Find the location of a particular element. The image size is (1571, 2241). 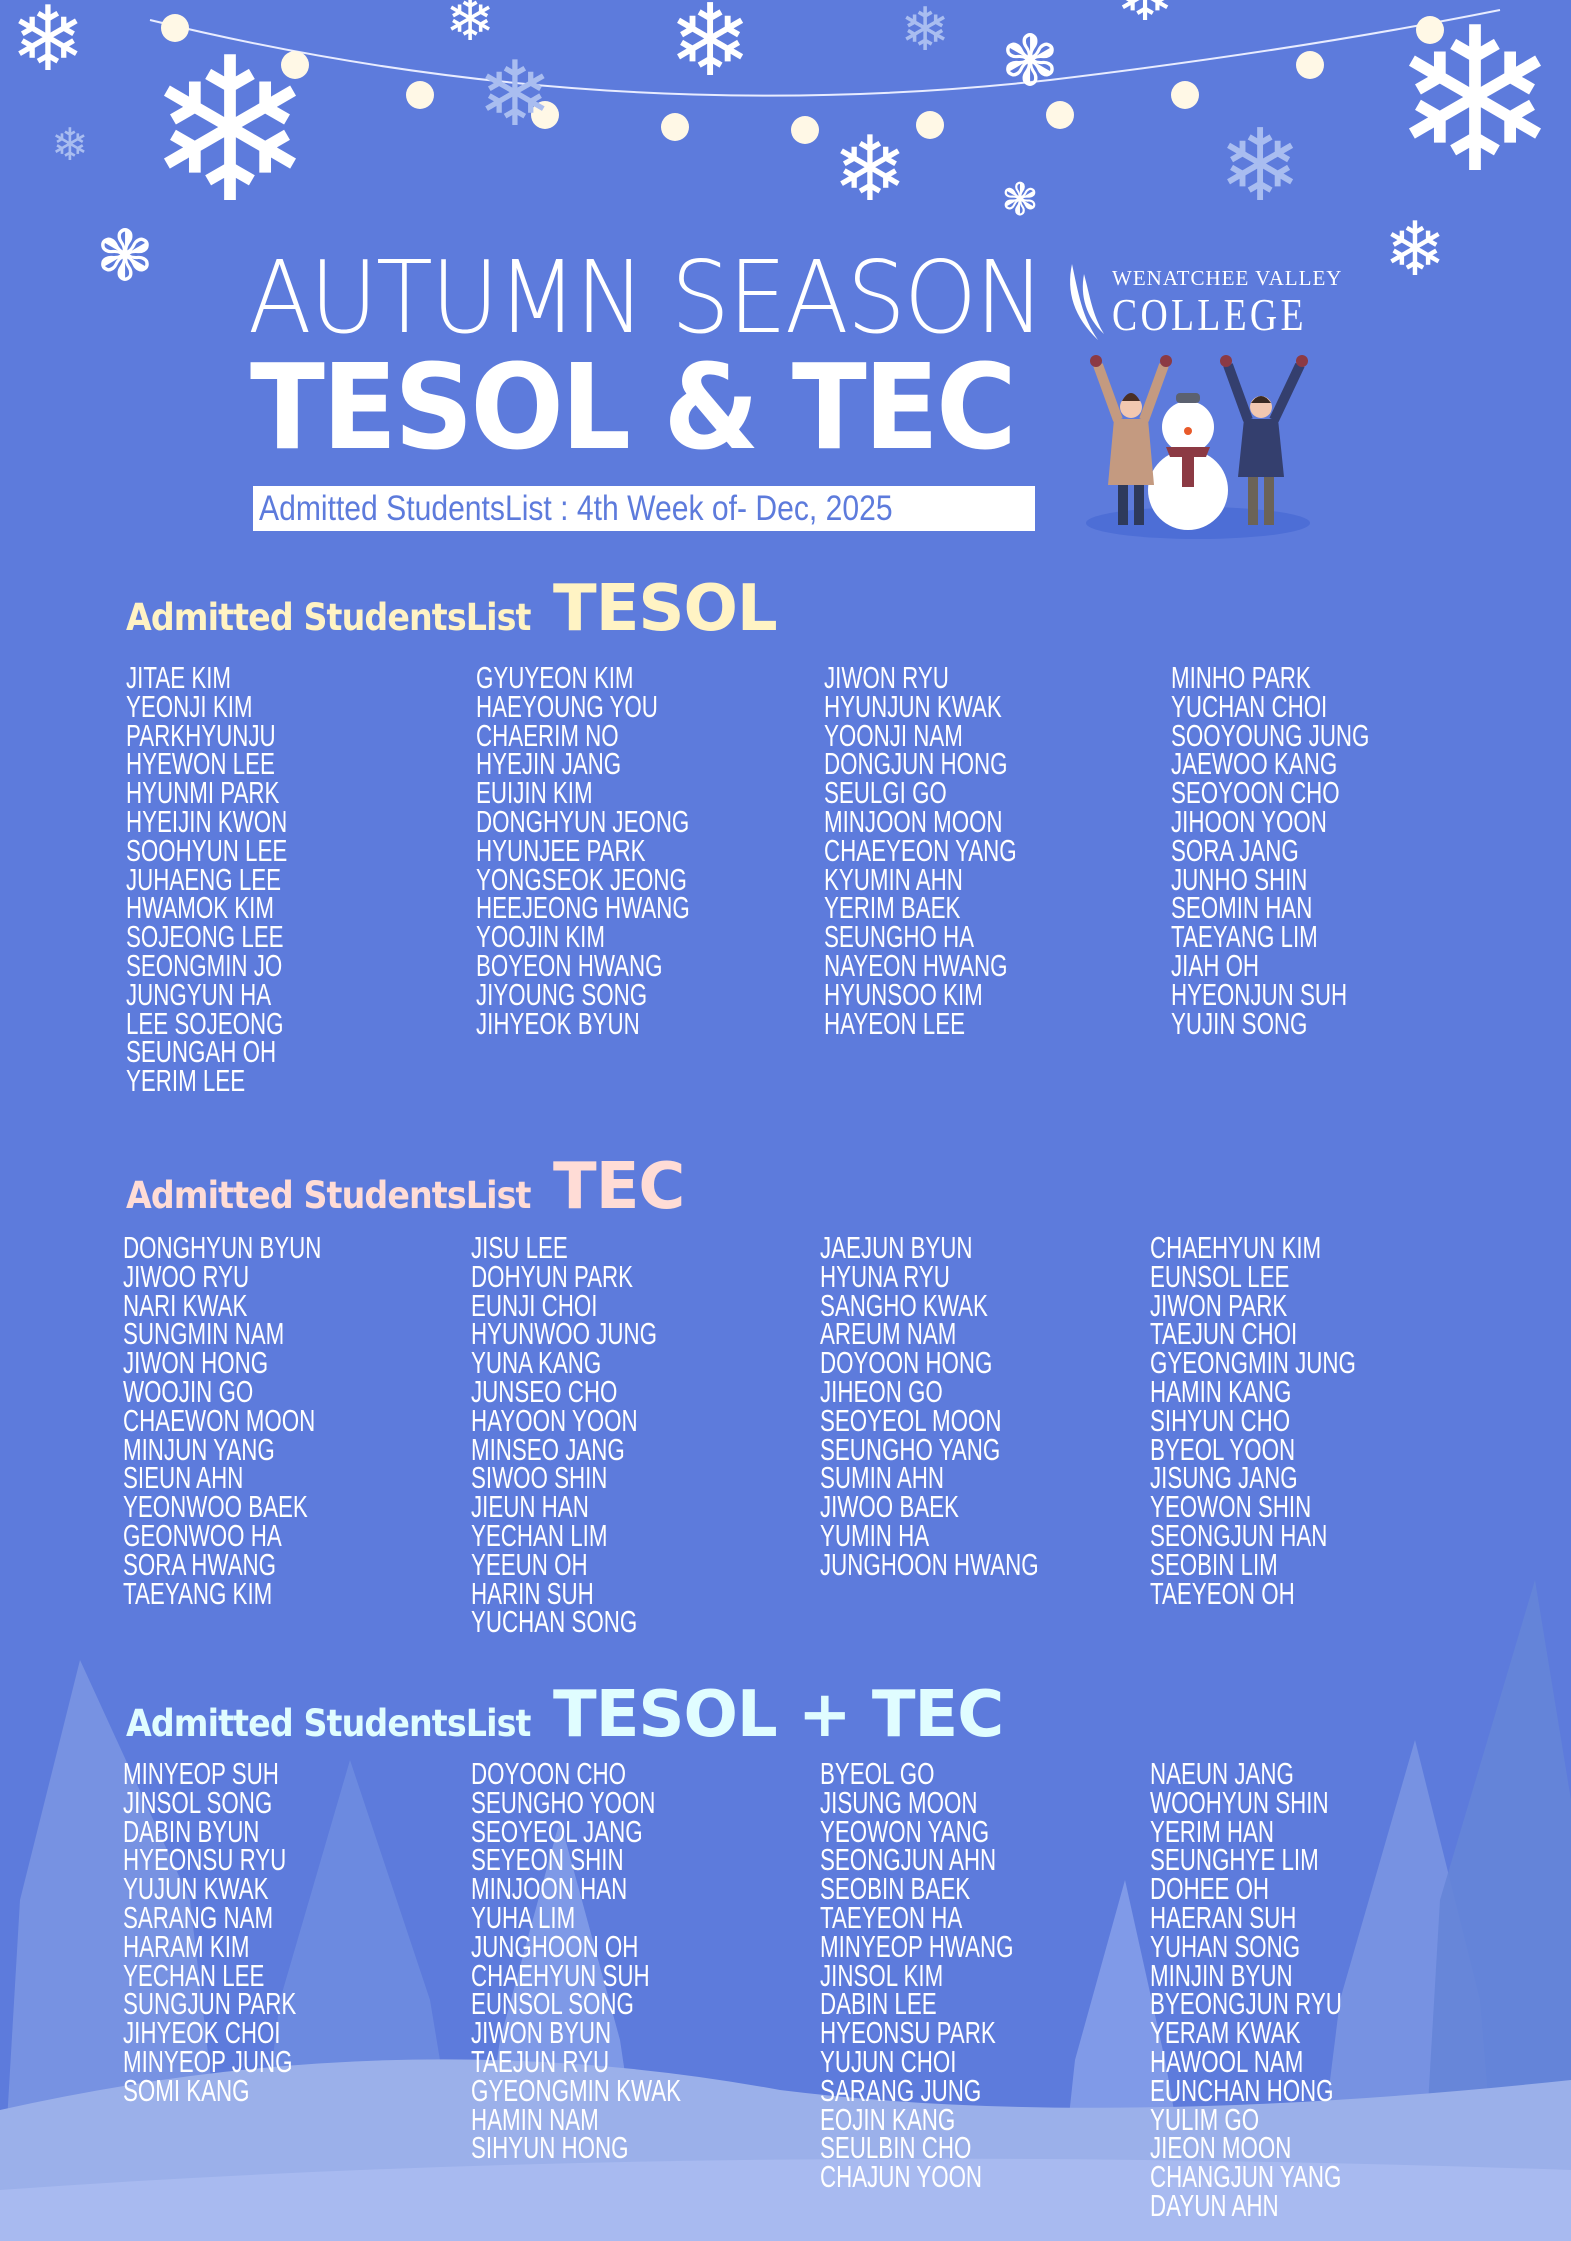

student-name: MINJIN BYUN is located at coordinates (1221, 1975).